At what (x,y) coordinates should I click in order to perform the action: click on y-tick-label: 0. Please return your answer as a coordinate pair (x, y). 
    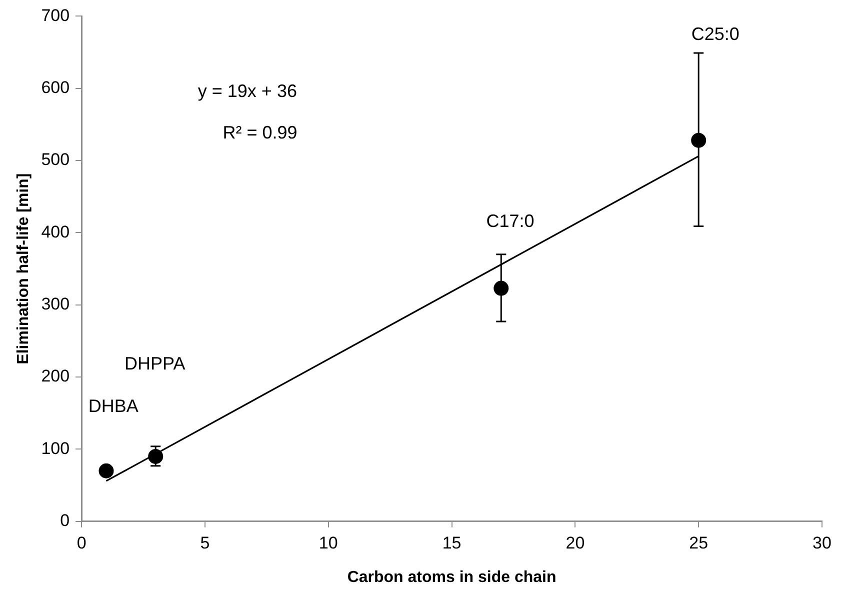
    Looking at the image, I should click on (65, 520).